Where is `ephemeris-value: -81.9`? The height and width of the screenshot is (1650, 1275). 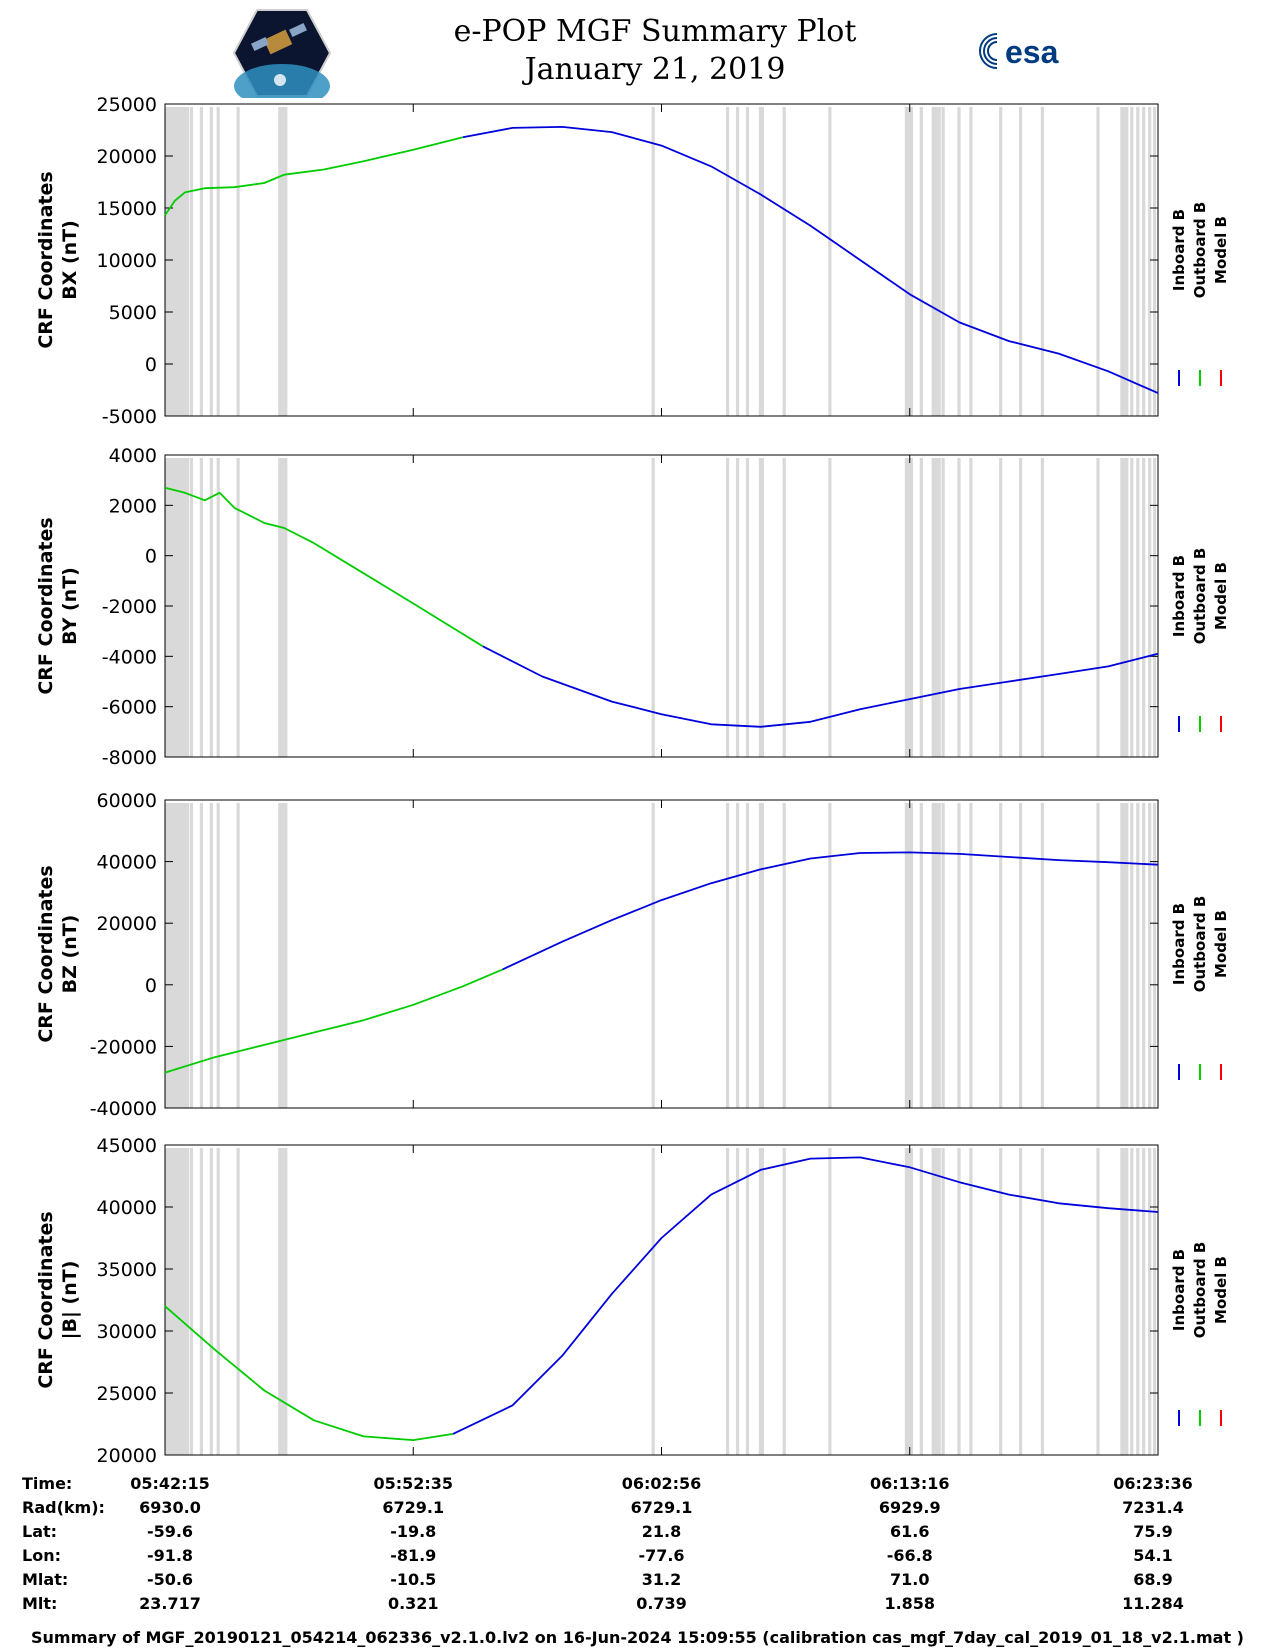
ephemeris-value: -81.9 is located at coordinates (413, 1555).